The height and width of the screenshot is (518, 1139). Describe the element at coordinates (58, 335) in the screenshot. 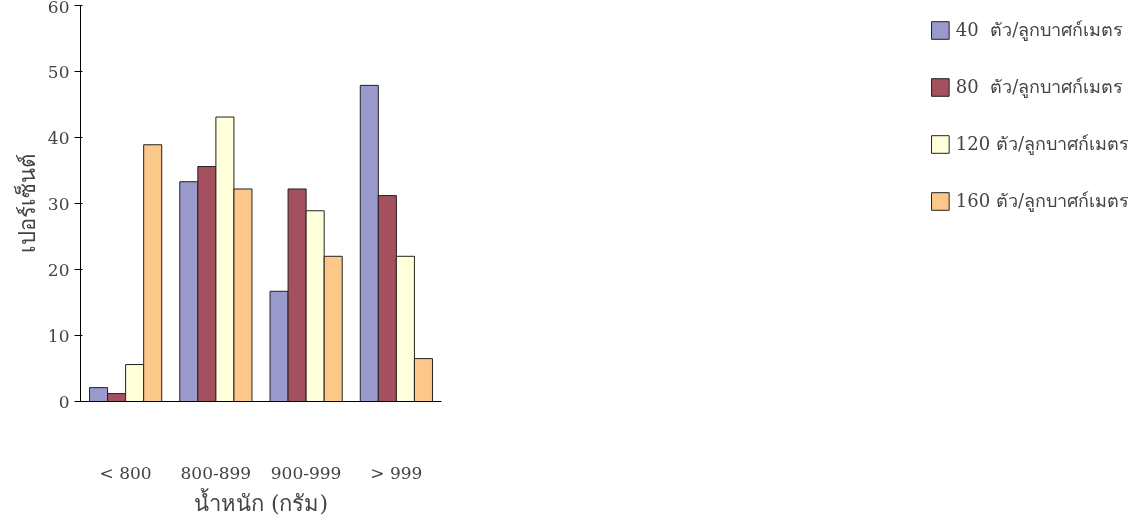

I see `y-tick-label: 10` at that location.